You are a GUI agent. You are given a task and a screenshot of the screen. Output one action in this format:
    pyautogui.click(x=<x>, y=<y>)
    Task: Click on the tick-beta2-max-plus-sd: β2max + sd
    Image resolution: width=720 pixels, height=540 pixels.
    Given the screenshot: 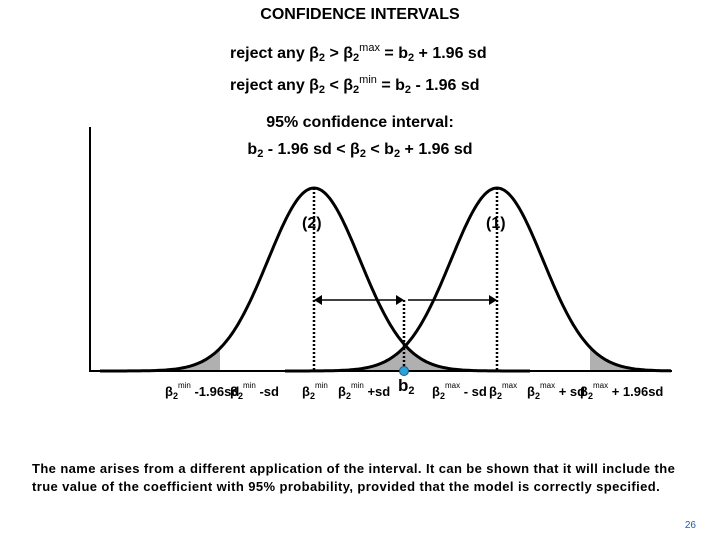 What is the action you would take?
    pyautogui.click(x=556, y=391)
    